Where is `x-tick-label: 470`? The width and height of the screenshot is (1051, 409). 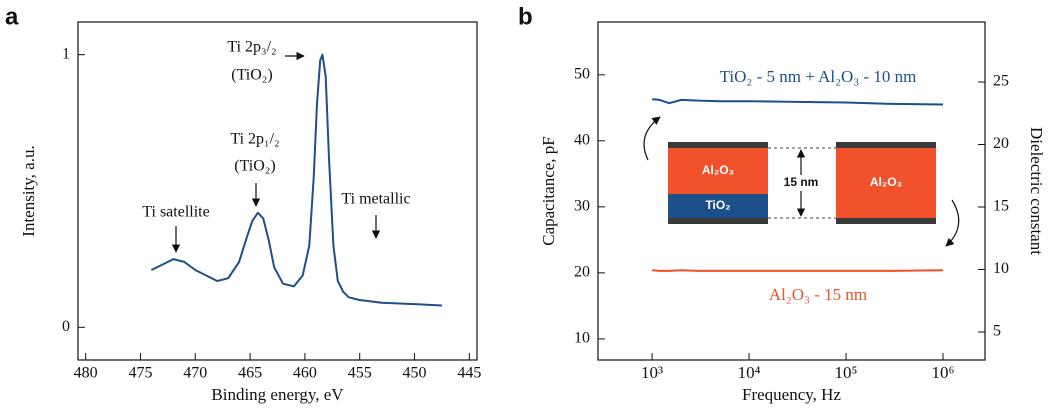 x-tick-label: 470 is located at coordinates (195, 373).